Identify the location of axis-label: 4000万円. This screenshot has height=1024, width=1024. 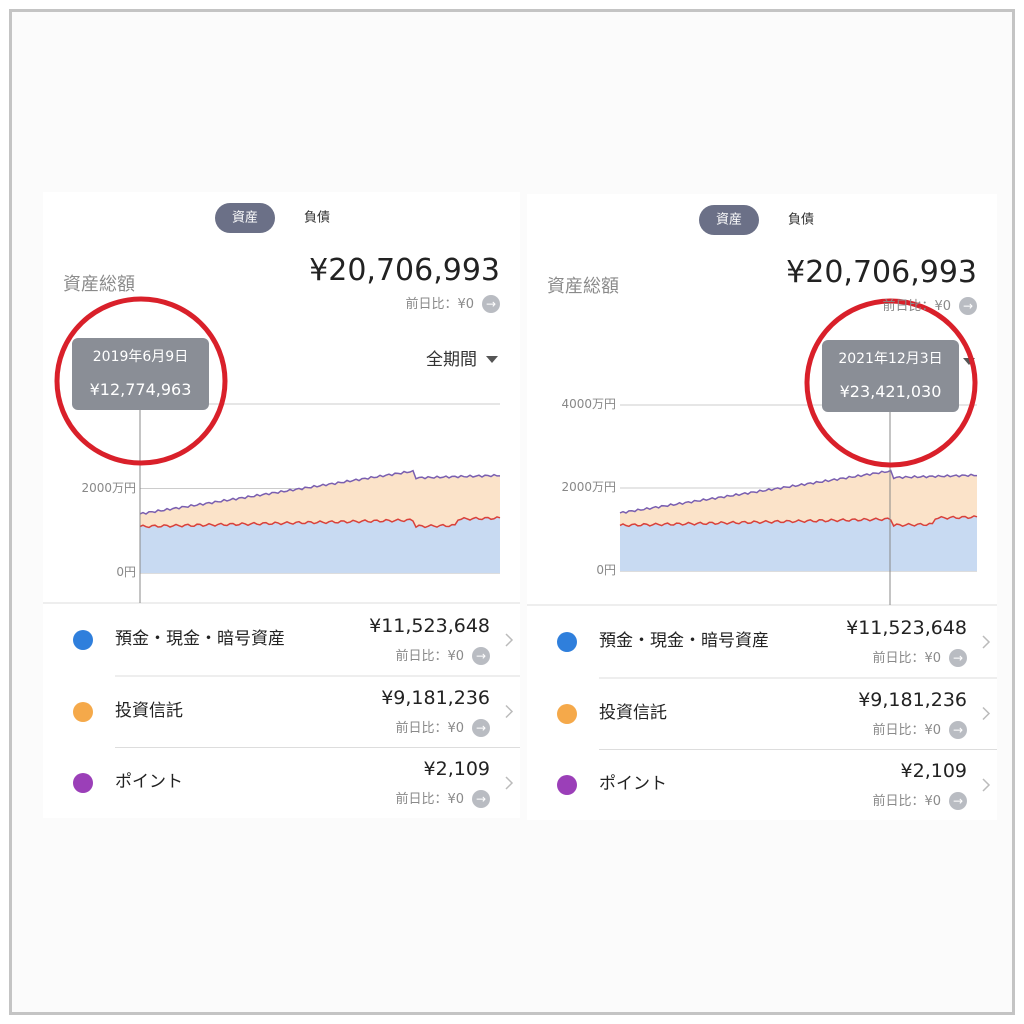
(588, 404).